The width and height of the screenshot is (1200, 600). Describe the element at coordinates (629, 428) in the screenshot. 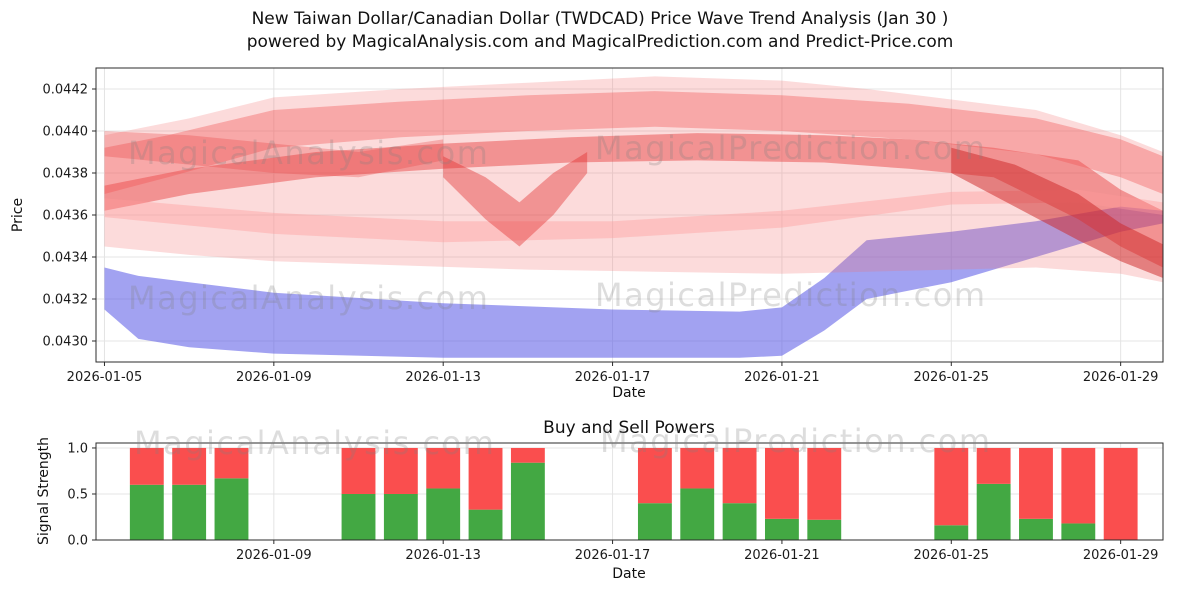

I see `power-chart-title: Buy and Sell Powers` at that location.